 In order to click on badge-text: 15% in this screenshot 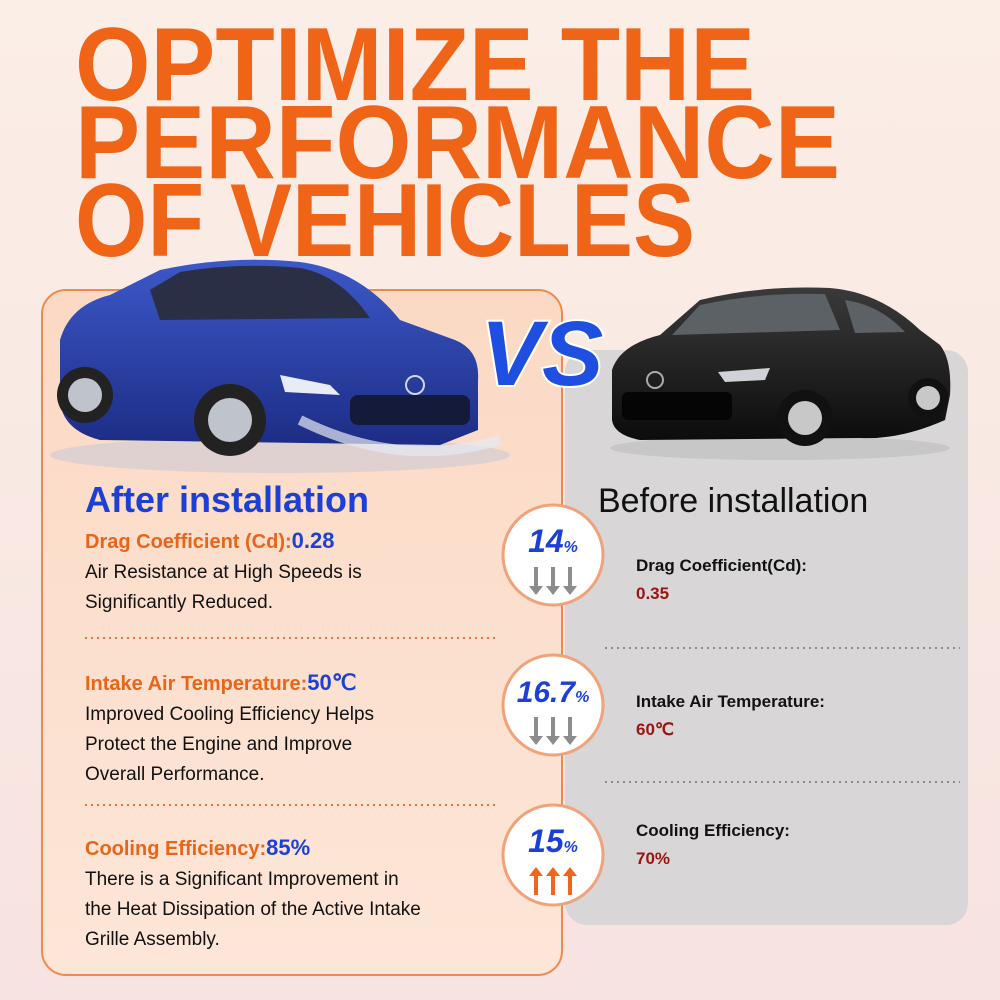, I will do `click(553, 841)`.